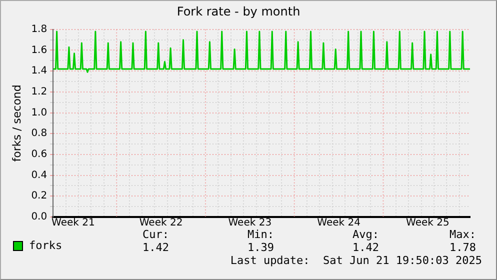 This screenshot has width=497, height=280. Describe the element at coordinates (39, 29) in the screenshot. I see `y-tick-label: 1.8` at that location.